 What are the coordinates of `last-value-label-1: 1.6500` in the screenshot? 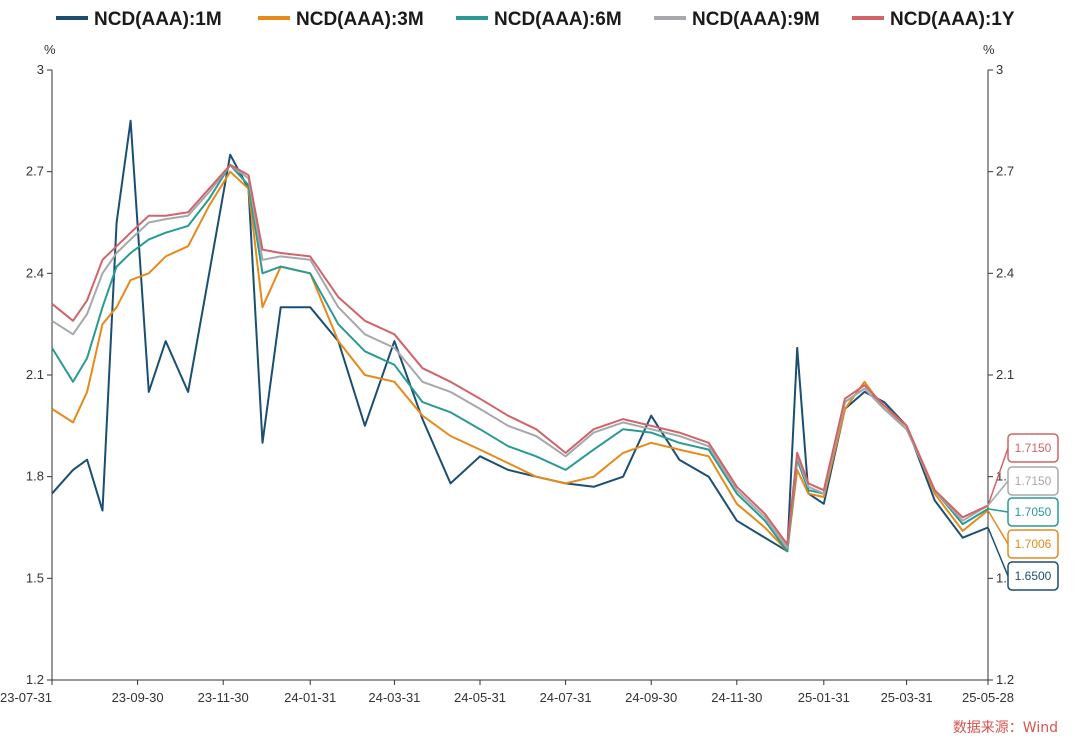 It's located at (1033, 576).